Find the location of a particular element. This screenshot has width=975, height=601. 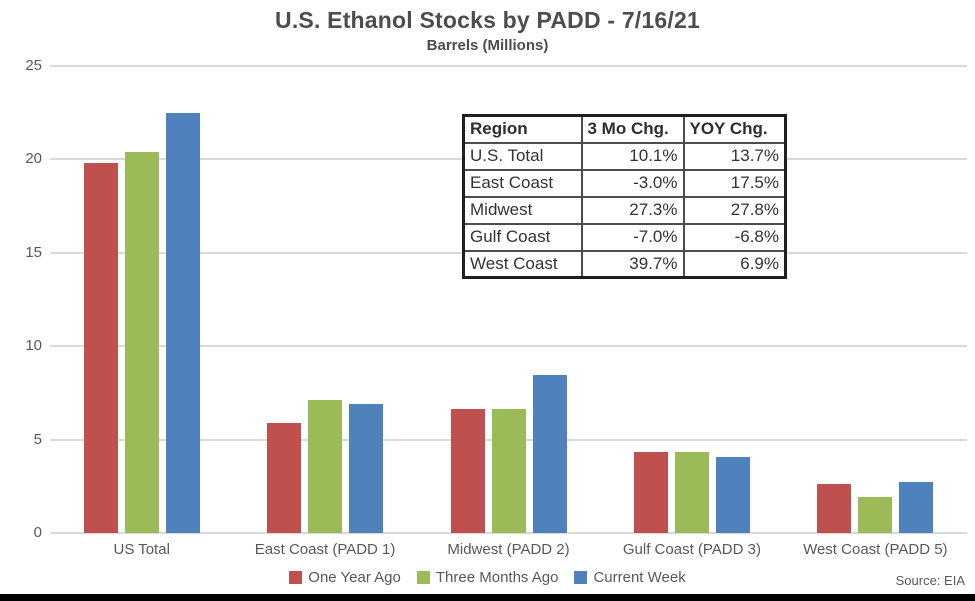

legend-item-three-months-ago: Three Months Ago is located at coordinates (487, 577).